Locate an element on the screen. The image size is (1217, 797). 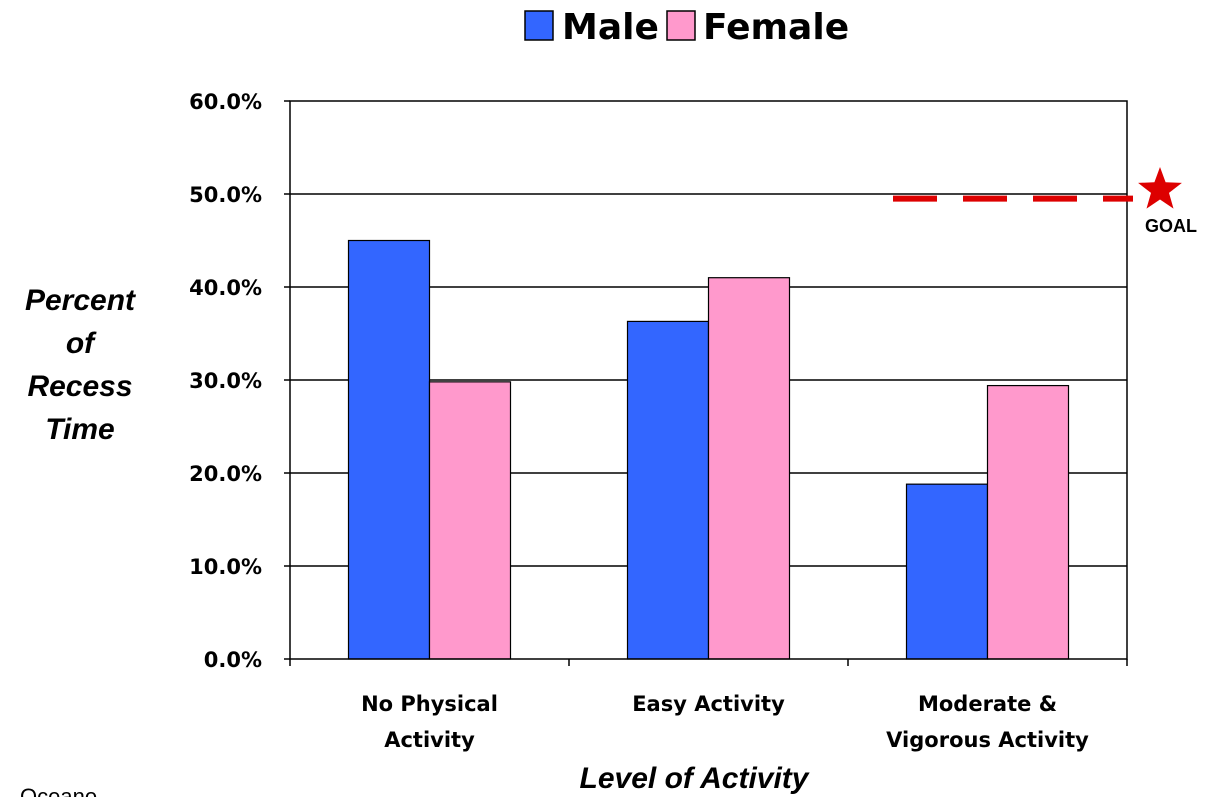
y-tick-label: 60.0% is located at coordinates (225, 102).